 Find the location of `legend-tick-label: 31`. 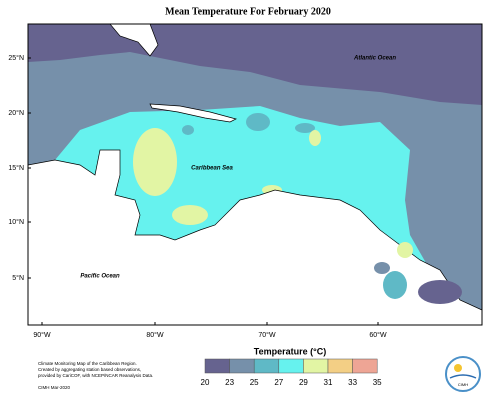

legend-tick-label: 31 is located at coordinates (328, 382).